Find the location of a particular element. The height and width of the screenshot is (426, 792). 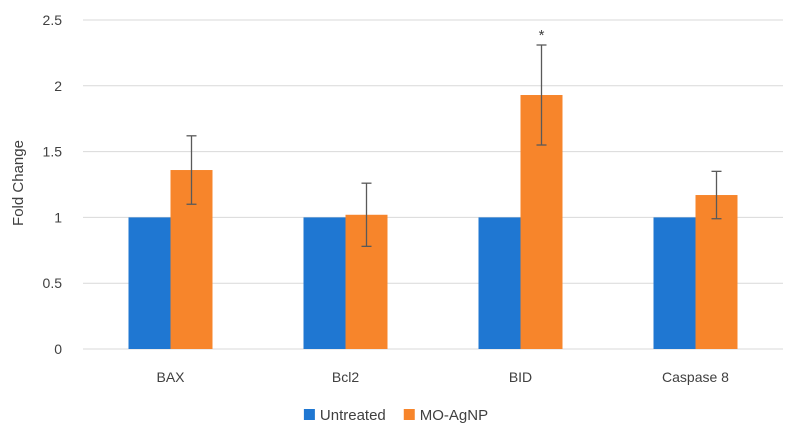

y-tick-label: 0.5 is located at coordinates (53, 283).